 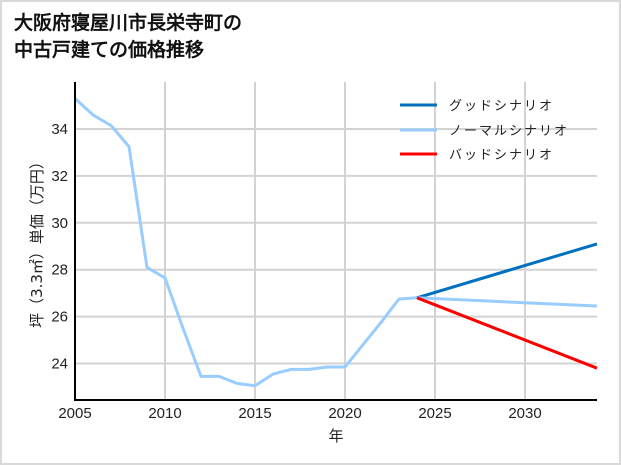 What do you see at coordinates (59, 129) in the screenshot?
I see `y-tick-label: 34` at bounding box center [59, 129].